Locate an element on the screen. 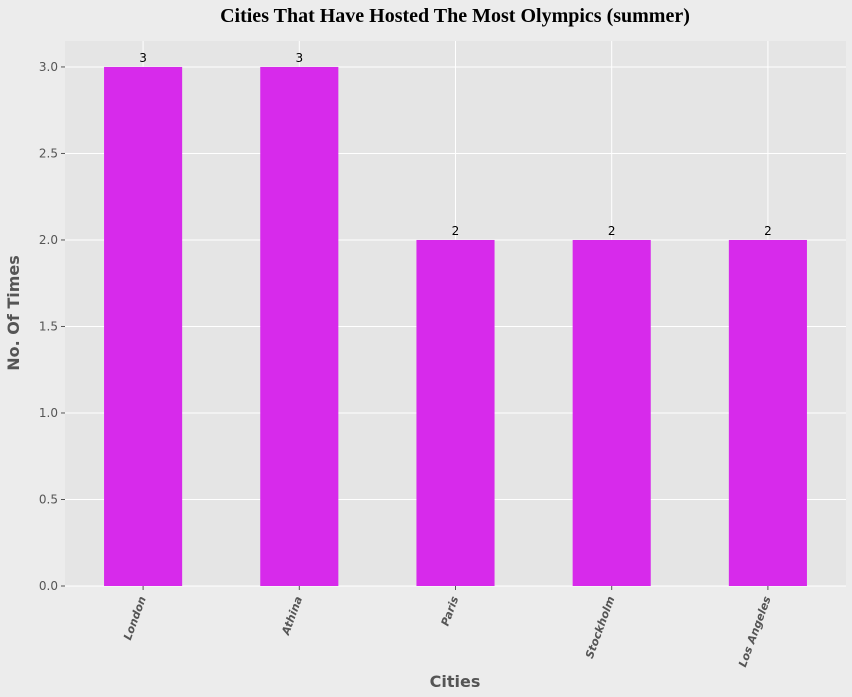  x-tick-label: London is located at coordinates (135, 618).